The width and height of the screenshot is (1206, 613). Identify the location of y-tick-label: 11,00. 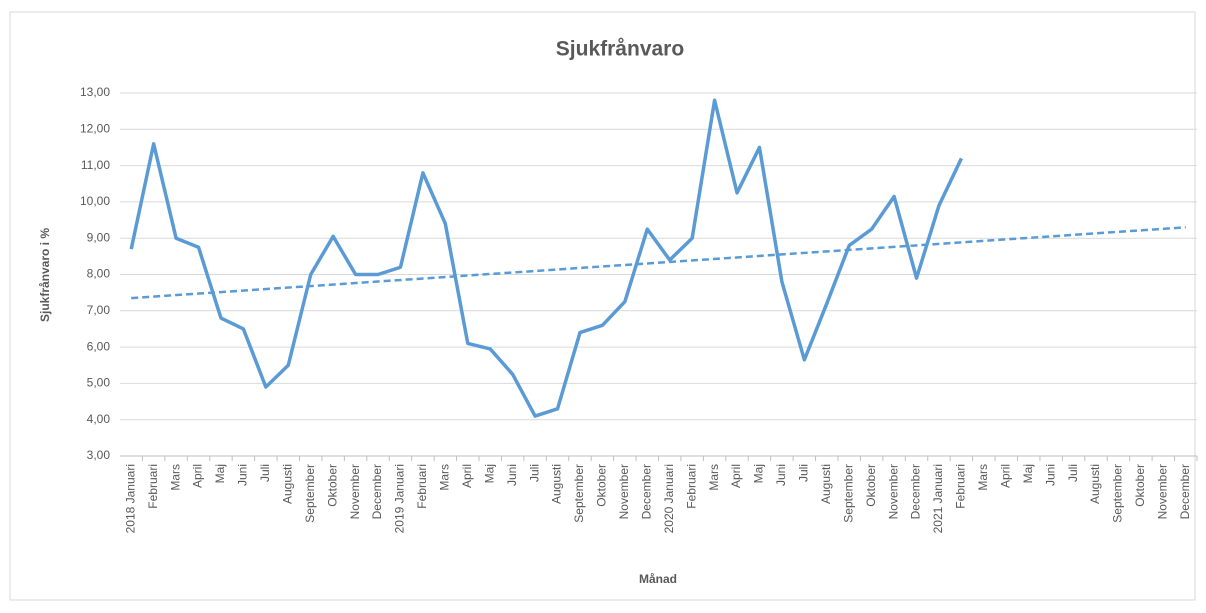
(95, 165).